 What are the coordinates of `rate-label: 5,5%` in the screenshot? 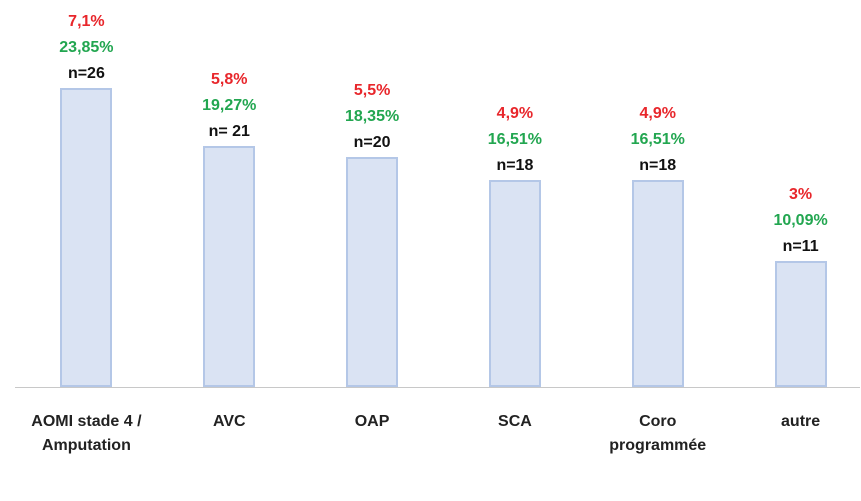 It's located at (372, 90).